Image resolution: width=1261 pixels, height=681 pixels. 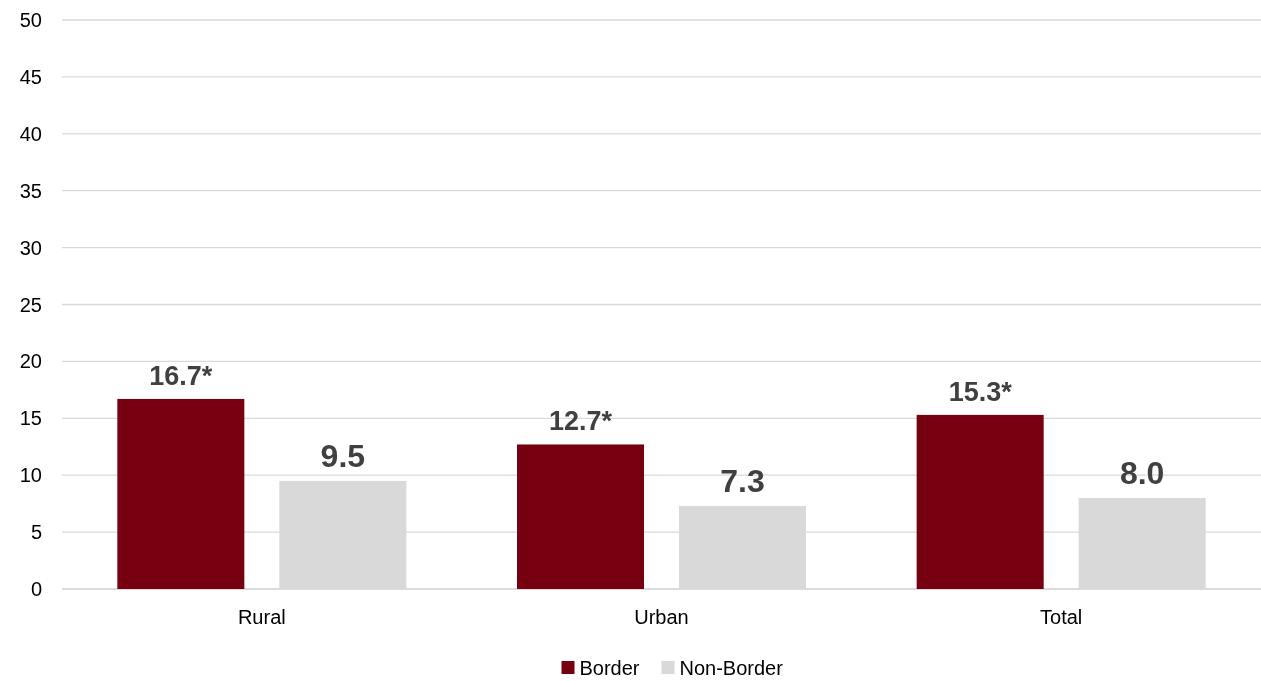 I want to click on legend-label: Border, so click(x=609, y=668).